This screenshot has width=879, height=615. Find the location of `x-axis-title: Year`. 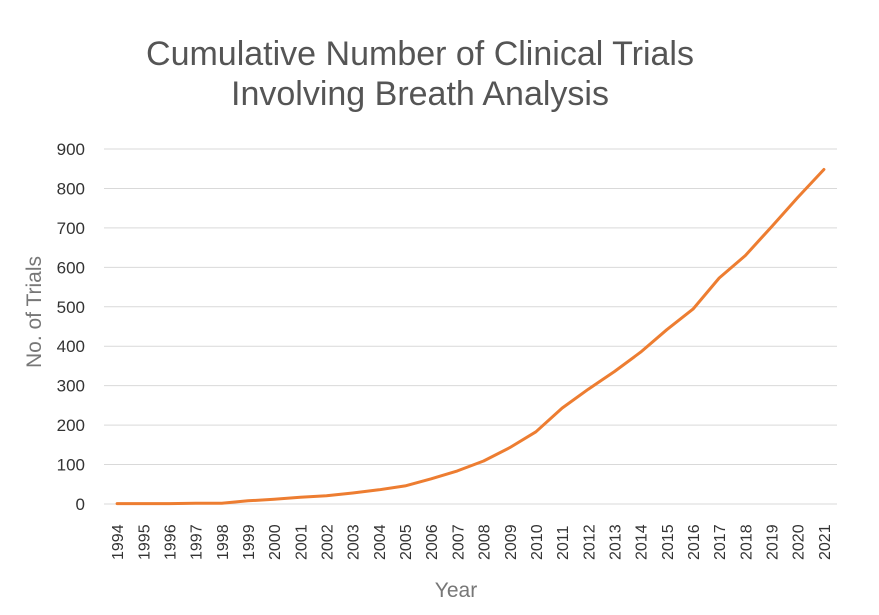

x-axis-title: Year is located at coordinates (456, 590).